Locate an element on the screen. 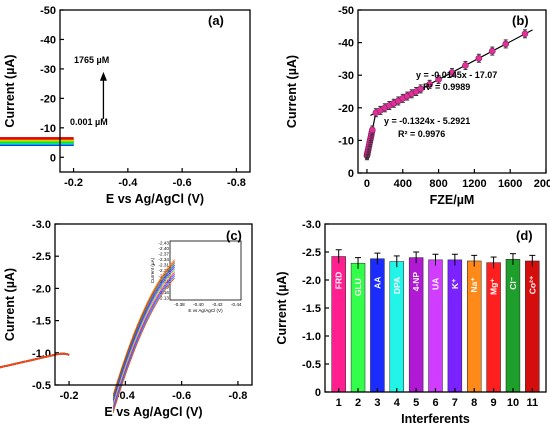  panel-c-ytick-label: -2.5 is located at coordinates (41, 257).